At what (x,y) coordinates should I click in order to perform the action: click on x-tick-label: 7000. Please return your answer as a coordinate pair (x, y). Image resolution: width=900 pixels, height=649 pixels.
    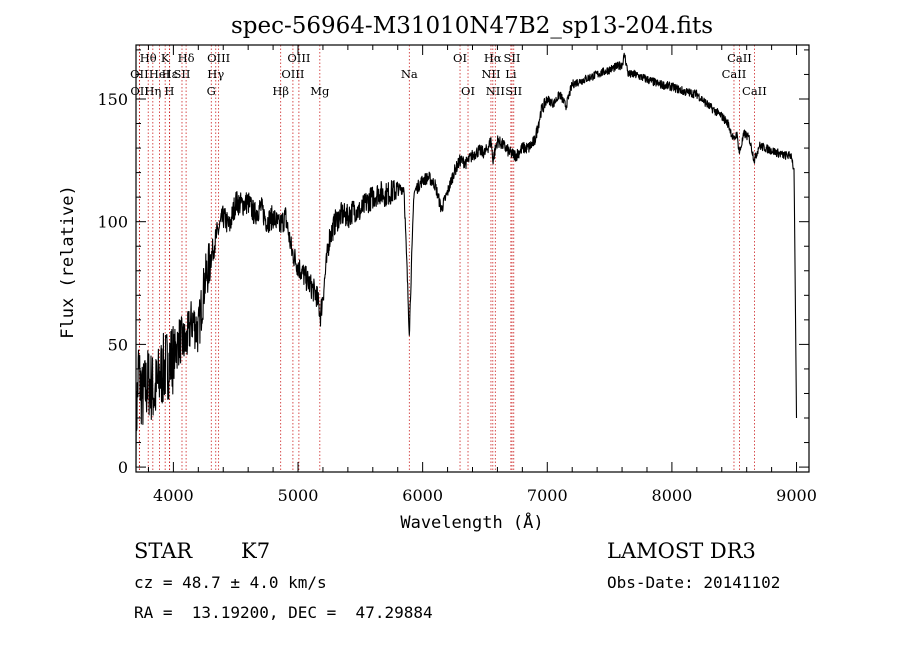
    Looking at the image, I should click on (547, 495).